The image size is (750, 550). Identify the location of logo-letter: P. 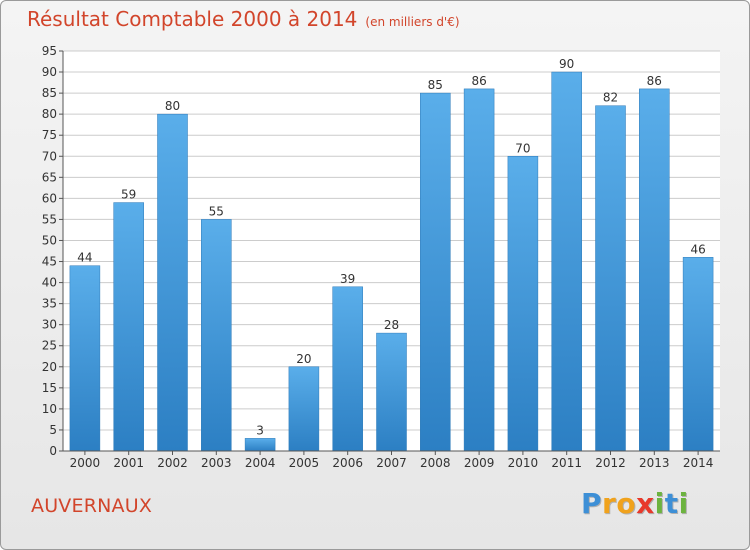
(592, 503).